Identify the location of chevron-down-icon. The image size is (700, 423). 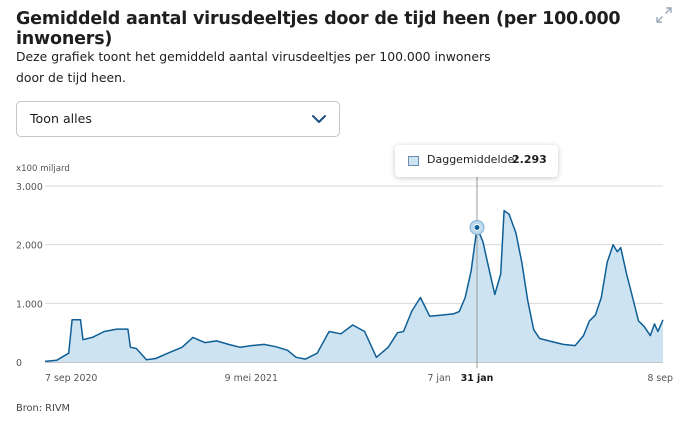
(319, 119).